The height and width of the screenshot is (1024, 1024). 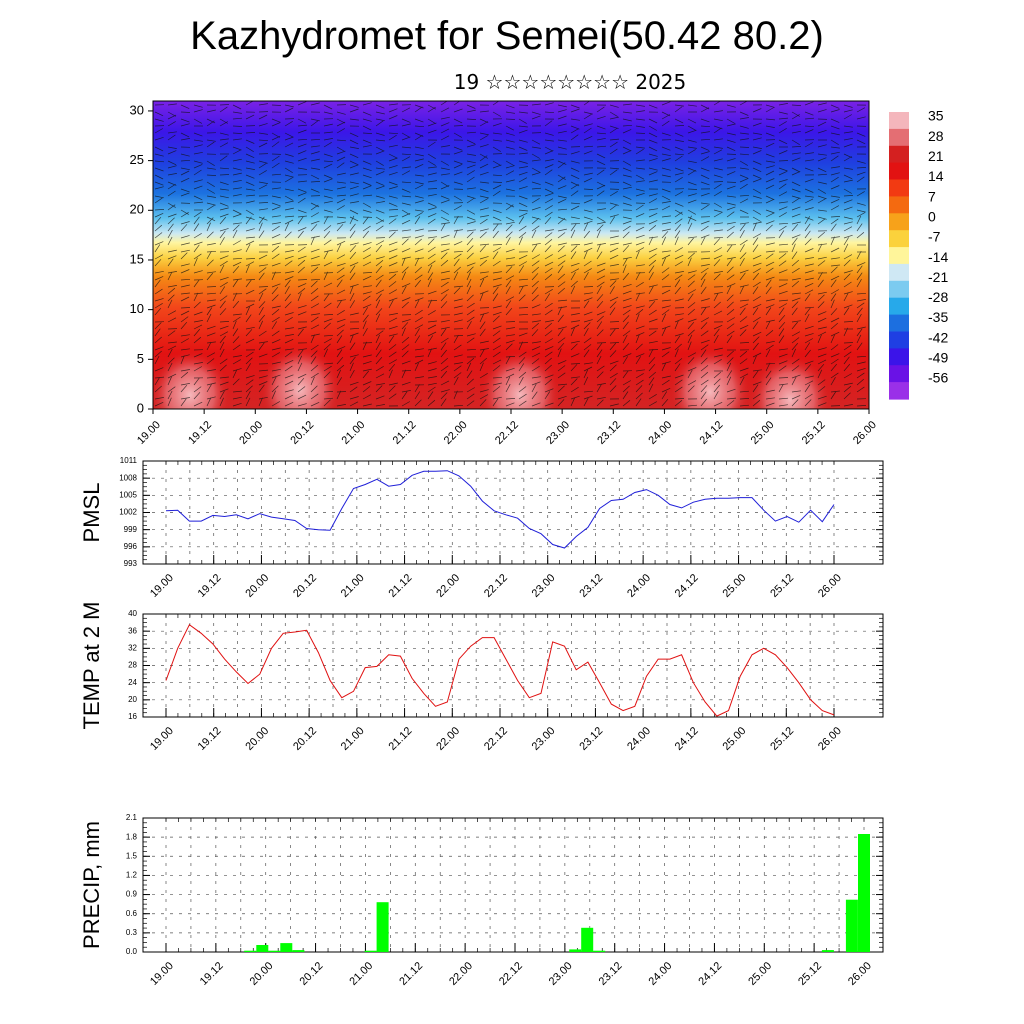 I want to click on x-tick-label: 26.00, so click(x=830, y=586).